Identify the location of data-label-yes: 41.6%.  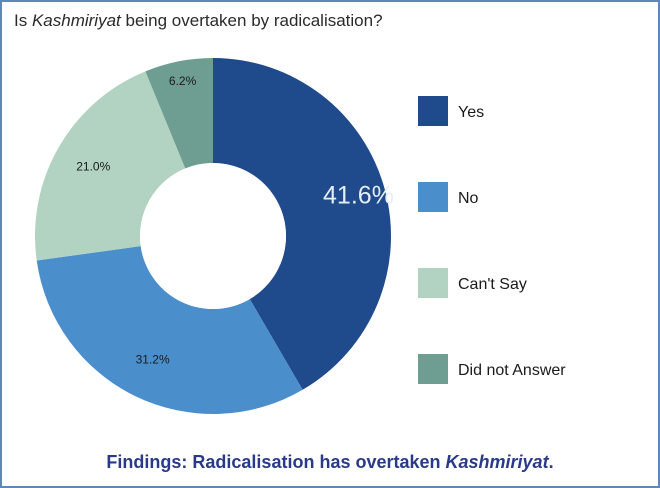
(358, 195).